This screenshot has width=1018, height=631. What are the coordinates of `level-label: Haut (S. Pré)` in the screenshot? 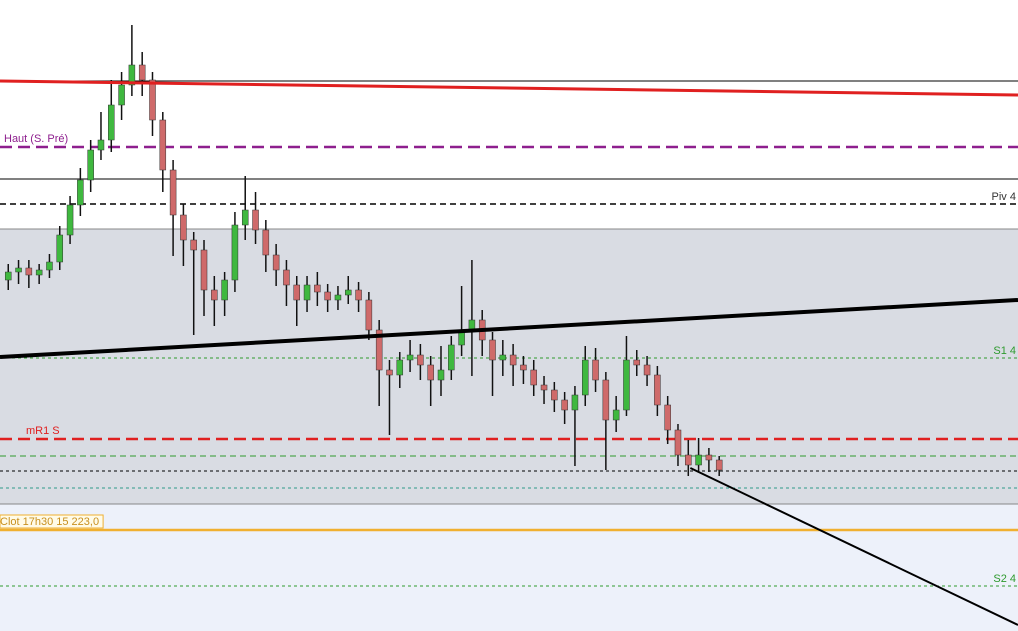 It's located at (36, 139).